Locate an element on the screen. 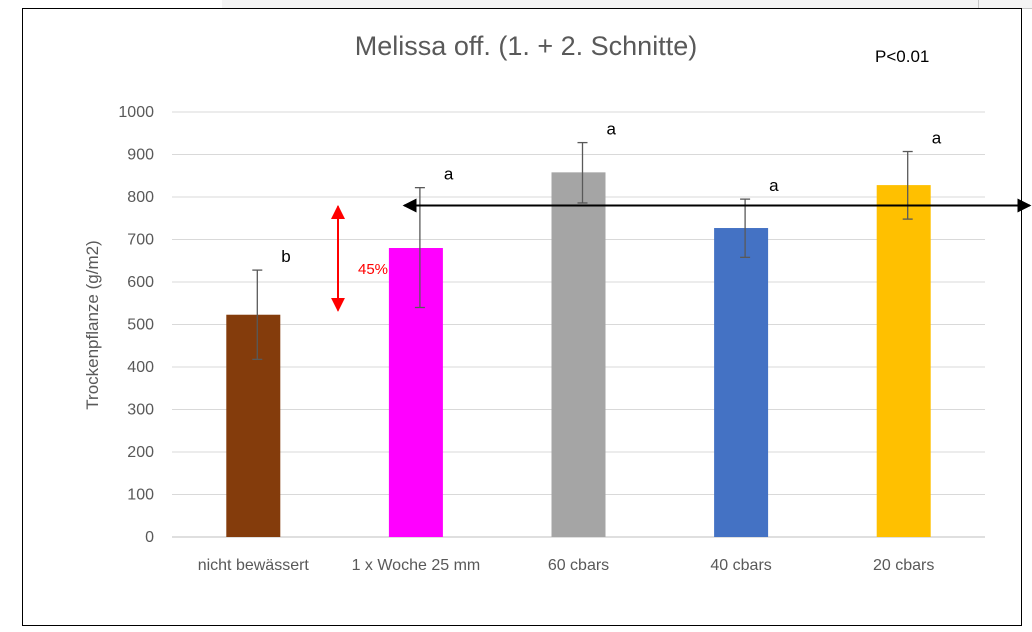 The height and width of the screenshot is (632, 1032). x-tick-label: 60 cbars is located at coordinates (578, 565).